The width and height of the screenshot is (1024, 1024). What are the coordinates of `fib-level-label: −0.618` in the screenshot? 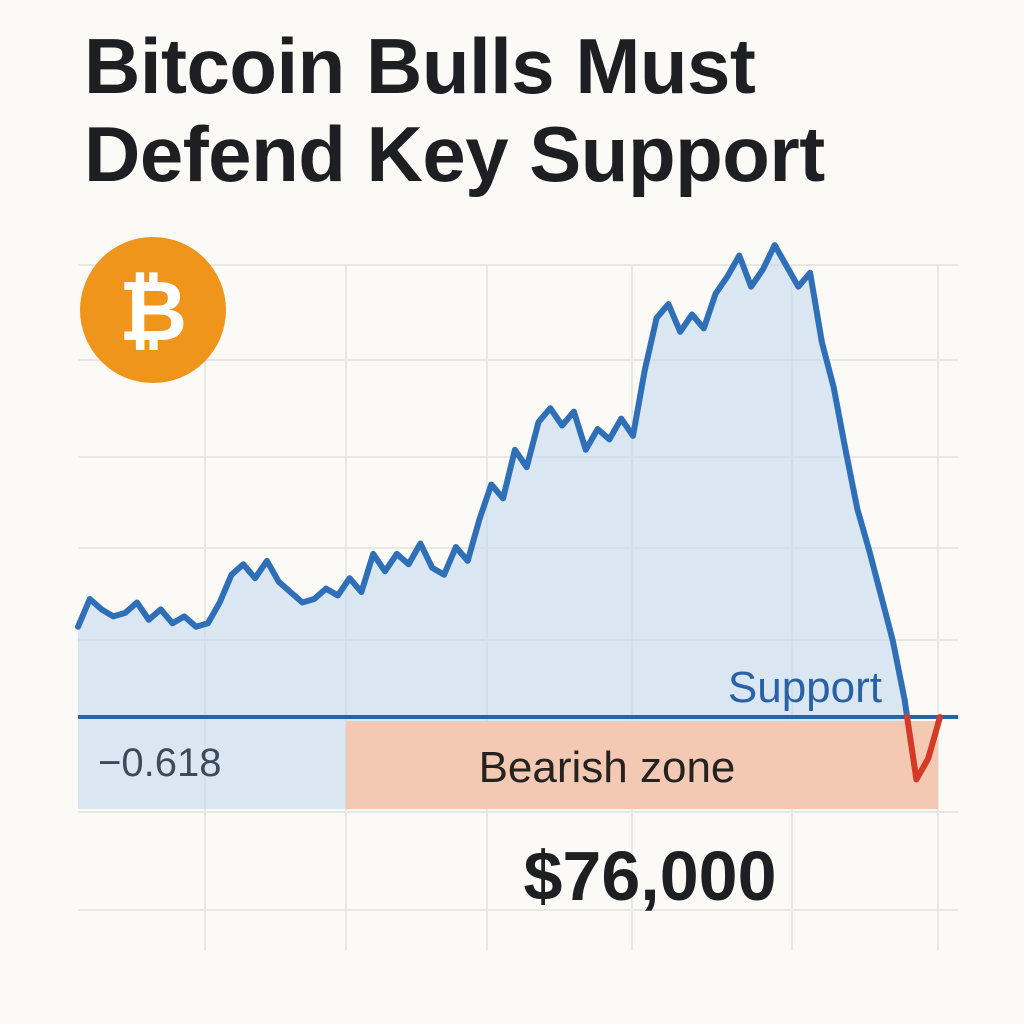 It's located at (159, 763).